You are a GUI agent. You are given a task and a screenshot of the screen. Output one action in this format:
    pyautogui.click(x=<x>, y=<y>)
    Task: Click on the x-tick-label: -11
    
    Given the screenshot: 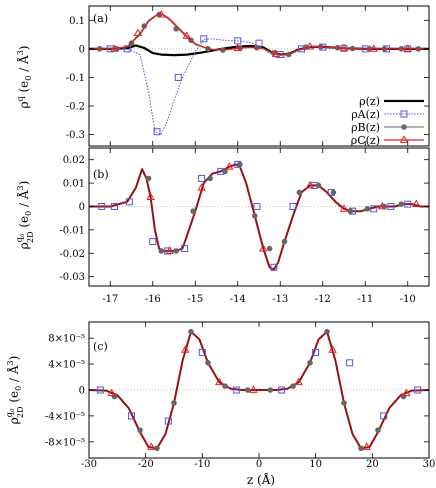 What is the action you would take?
    pyautogui.click(x=365, y=299)
    